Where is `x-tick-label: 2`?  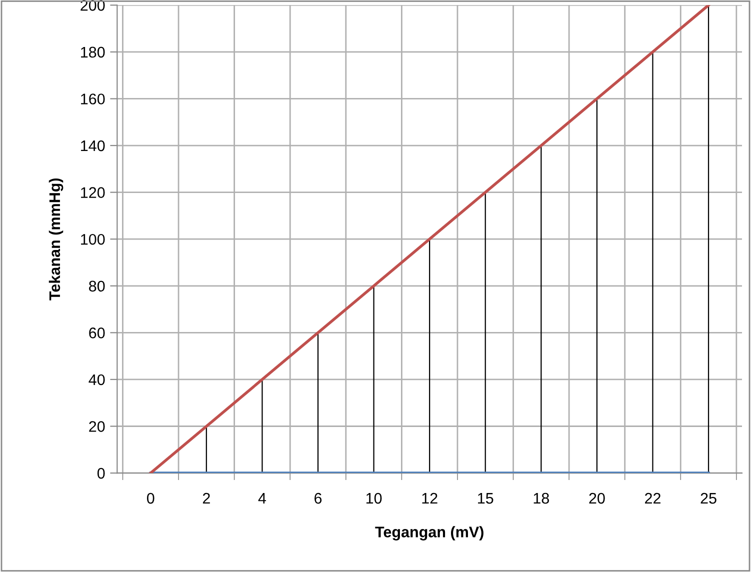
x-tick-label: 2 is located at coordinates (206, 498).